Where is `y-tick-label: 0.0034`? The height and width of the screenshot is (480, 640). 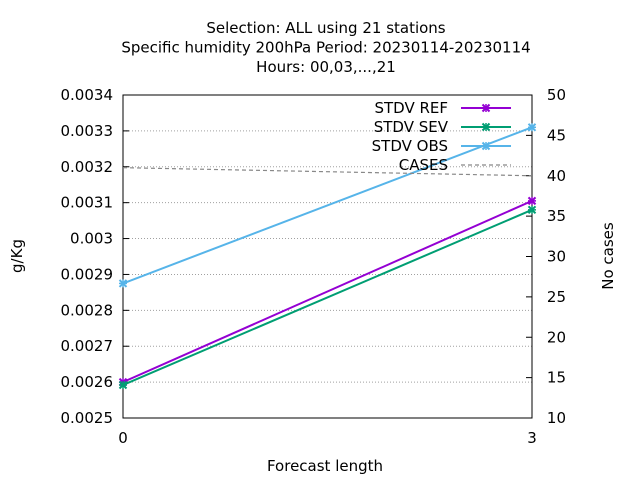
y-tick-label: 0.0034 is located at coordinates (87, 95).